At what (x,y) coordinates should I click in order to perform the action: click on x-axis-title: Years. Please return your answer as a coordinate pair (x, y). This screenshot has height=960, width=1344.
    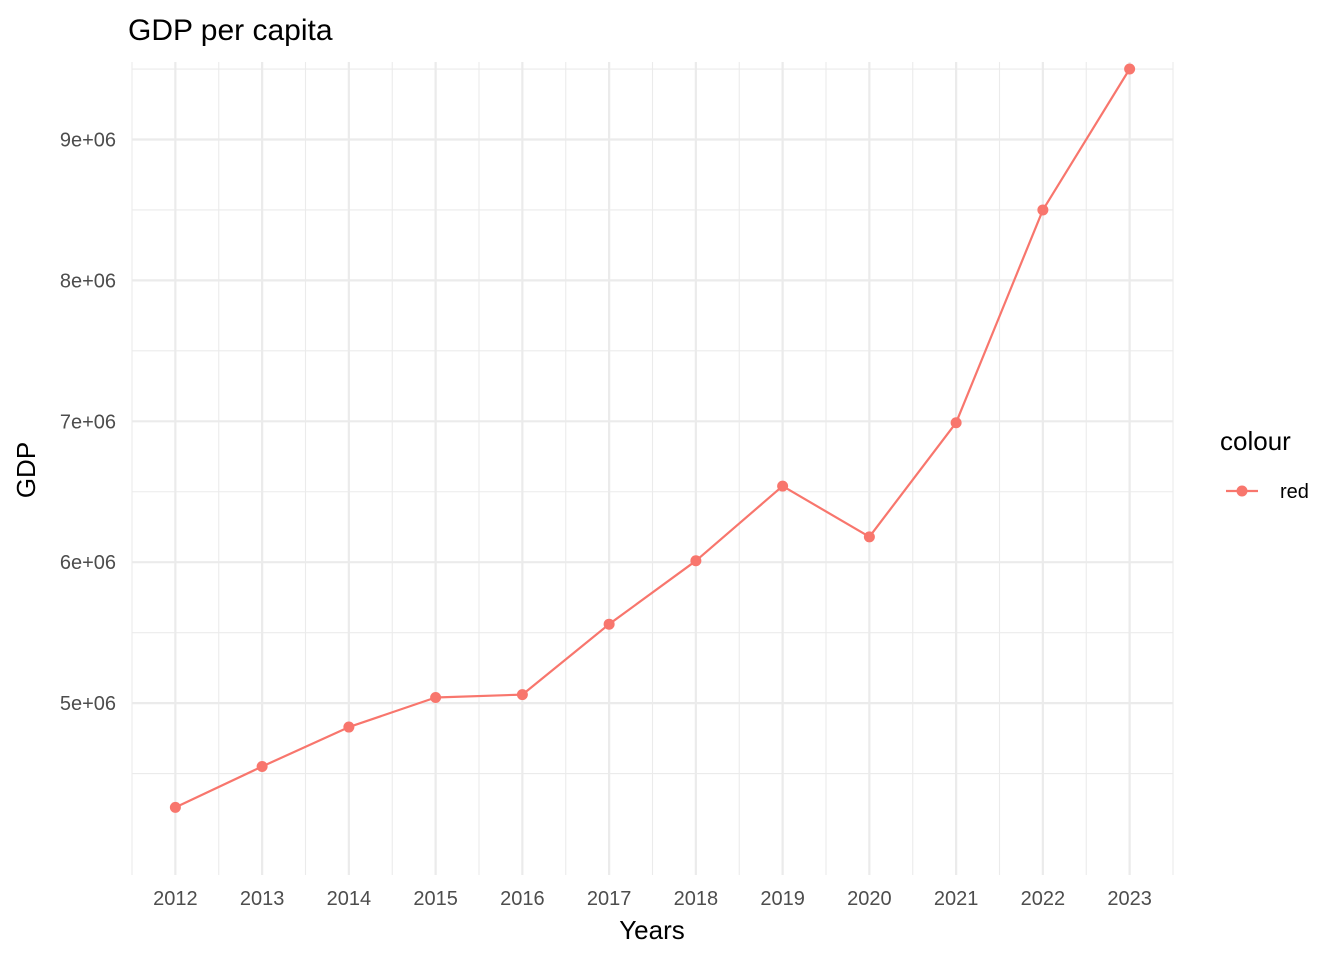
    Looking at the image, I should click on (652, 930).